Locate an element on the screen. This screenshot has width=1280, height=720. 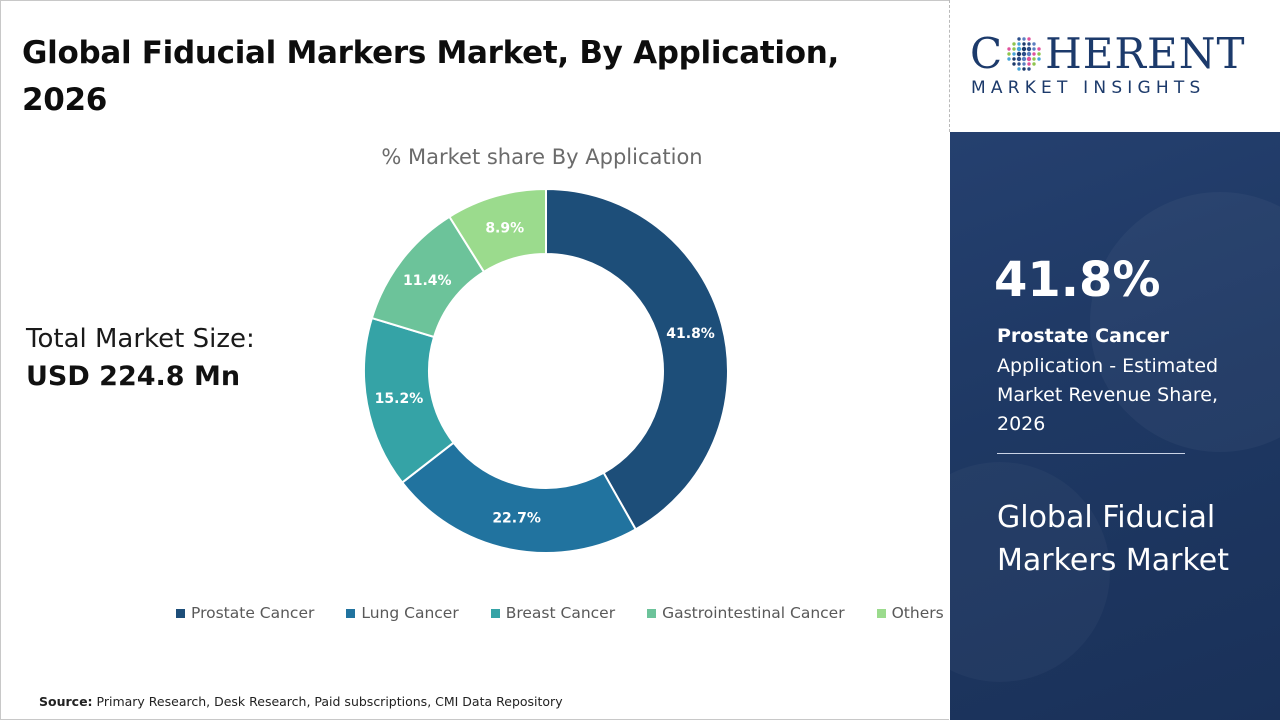
legend-label: Gastrointestinal Cancer is located at coordinates (753, 613).